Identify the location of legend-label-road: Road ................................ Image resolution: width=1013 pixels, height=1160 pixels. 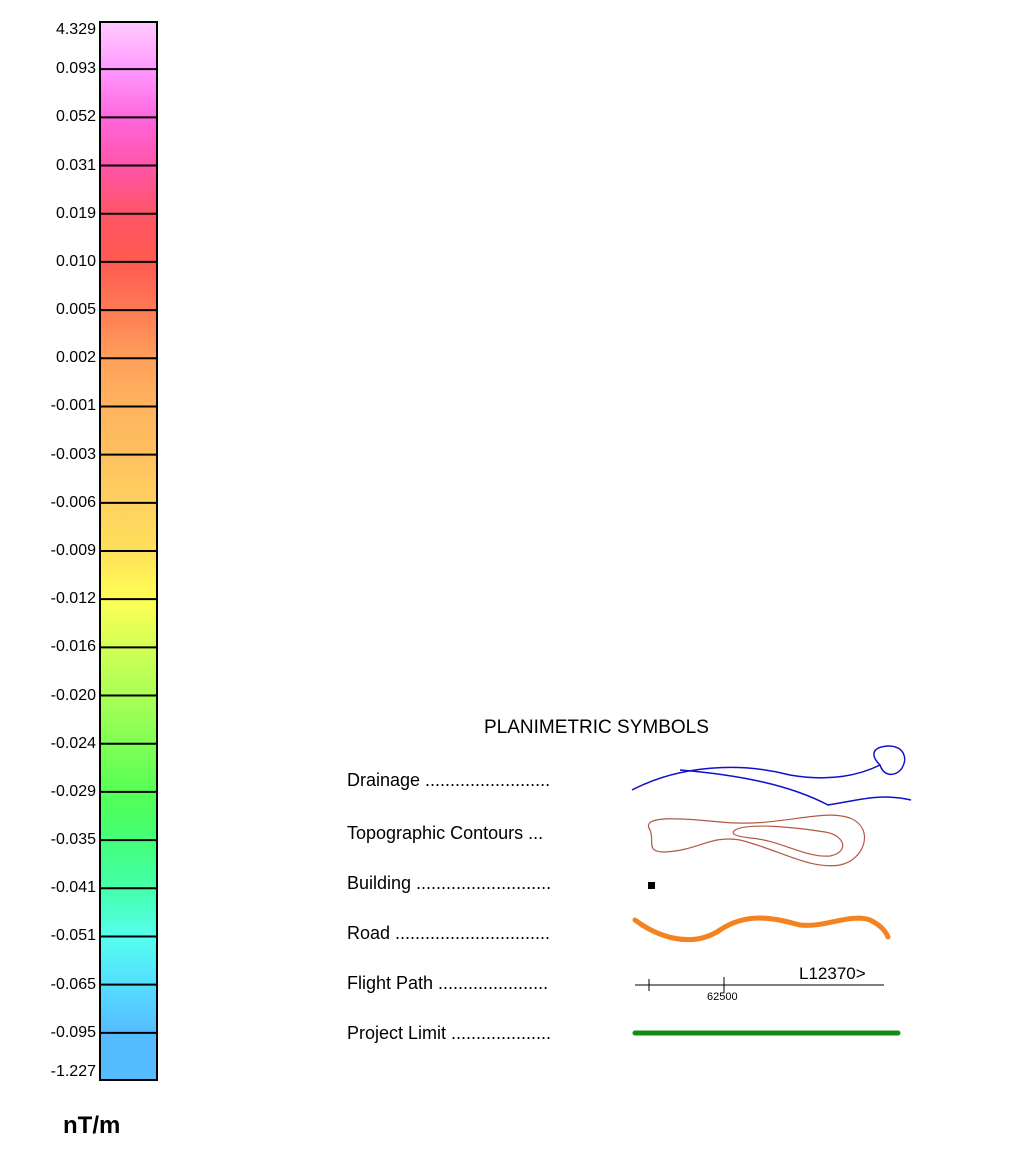
(449, 933).